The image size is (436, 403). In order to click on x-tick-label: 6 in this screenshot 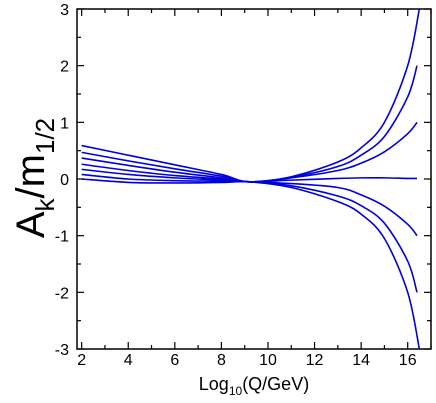, I will do `click(174, 360)`.